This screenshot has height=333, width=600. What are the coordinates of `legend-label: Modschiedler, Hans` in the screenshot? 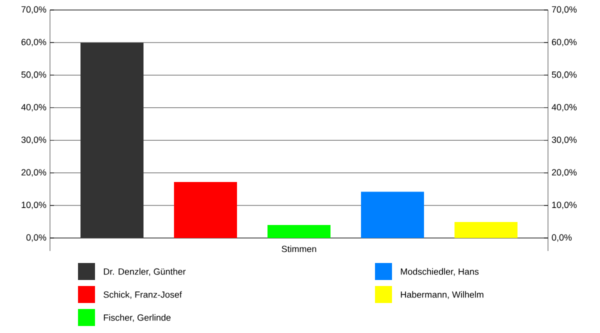 It's located at (439, 272).